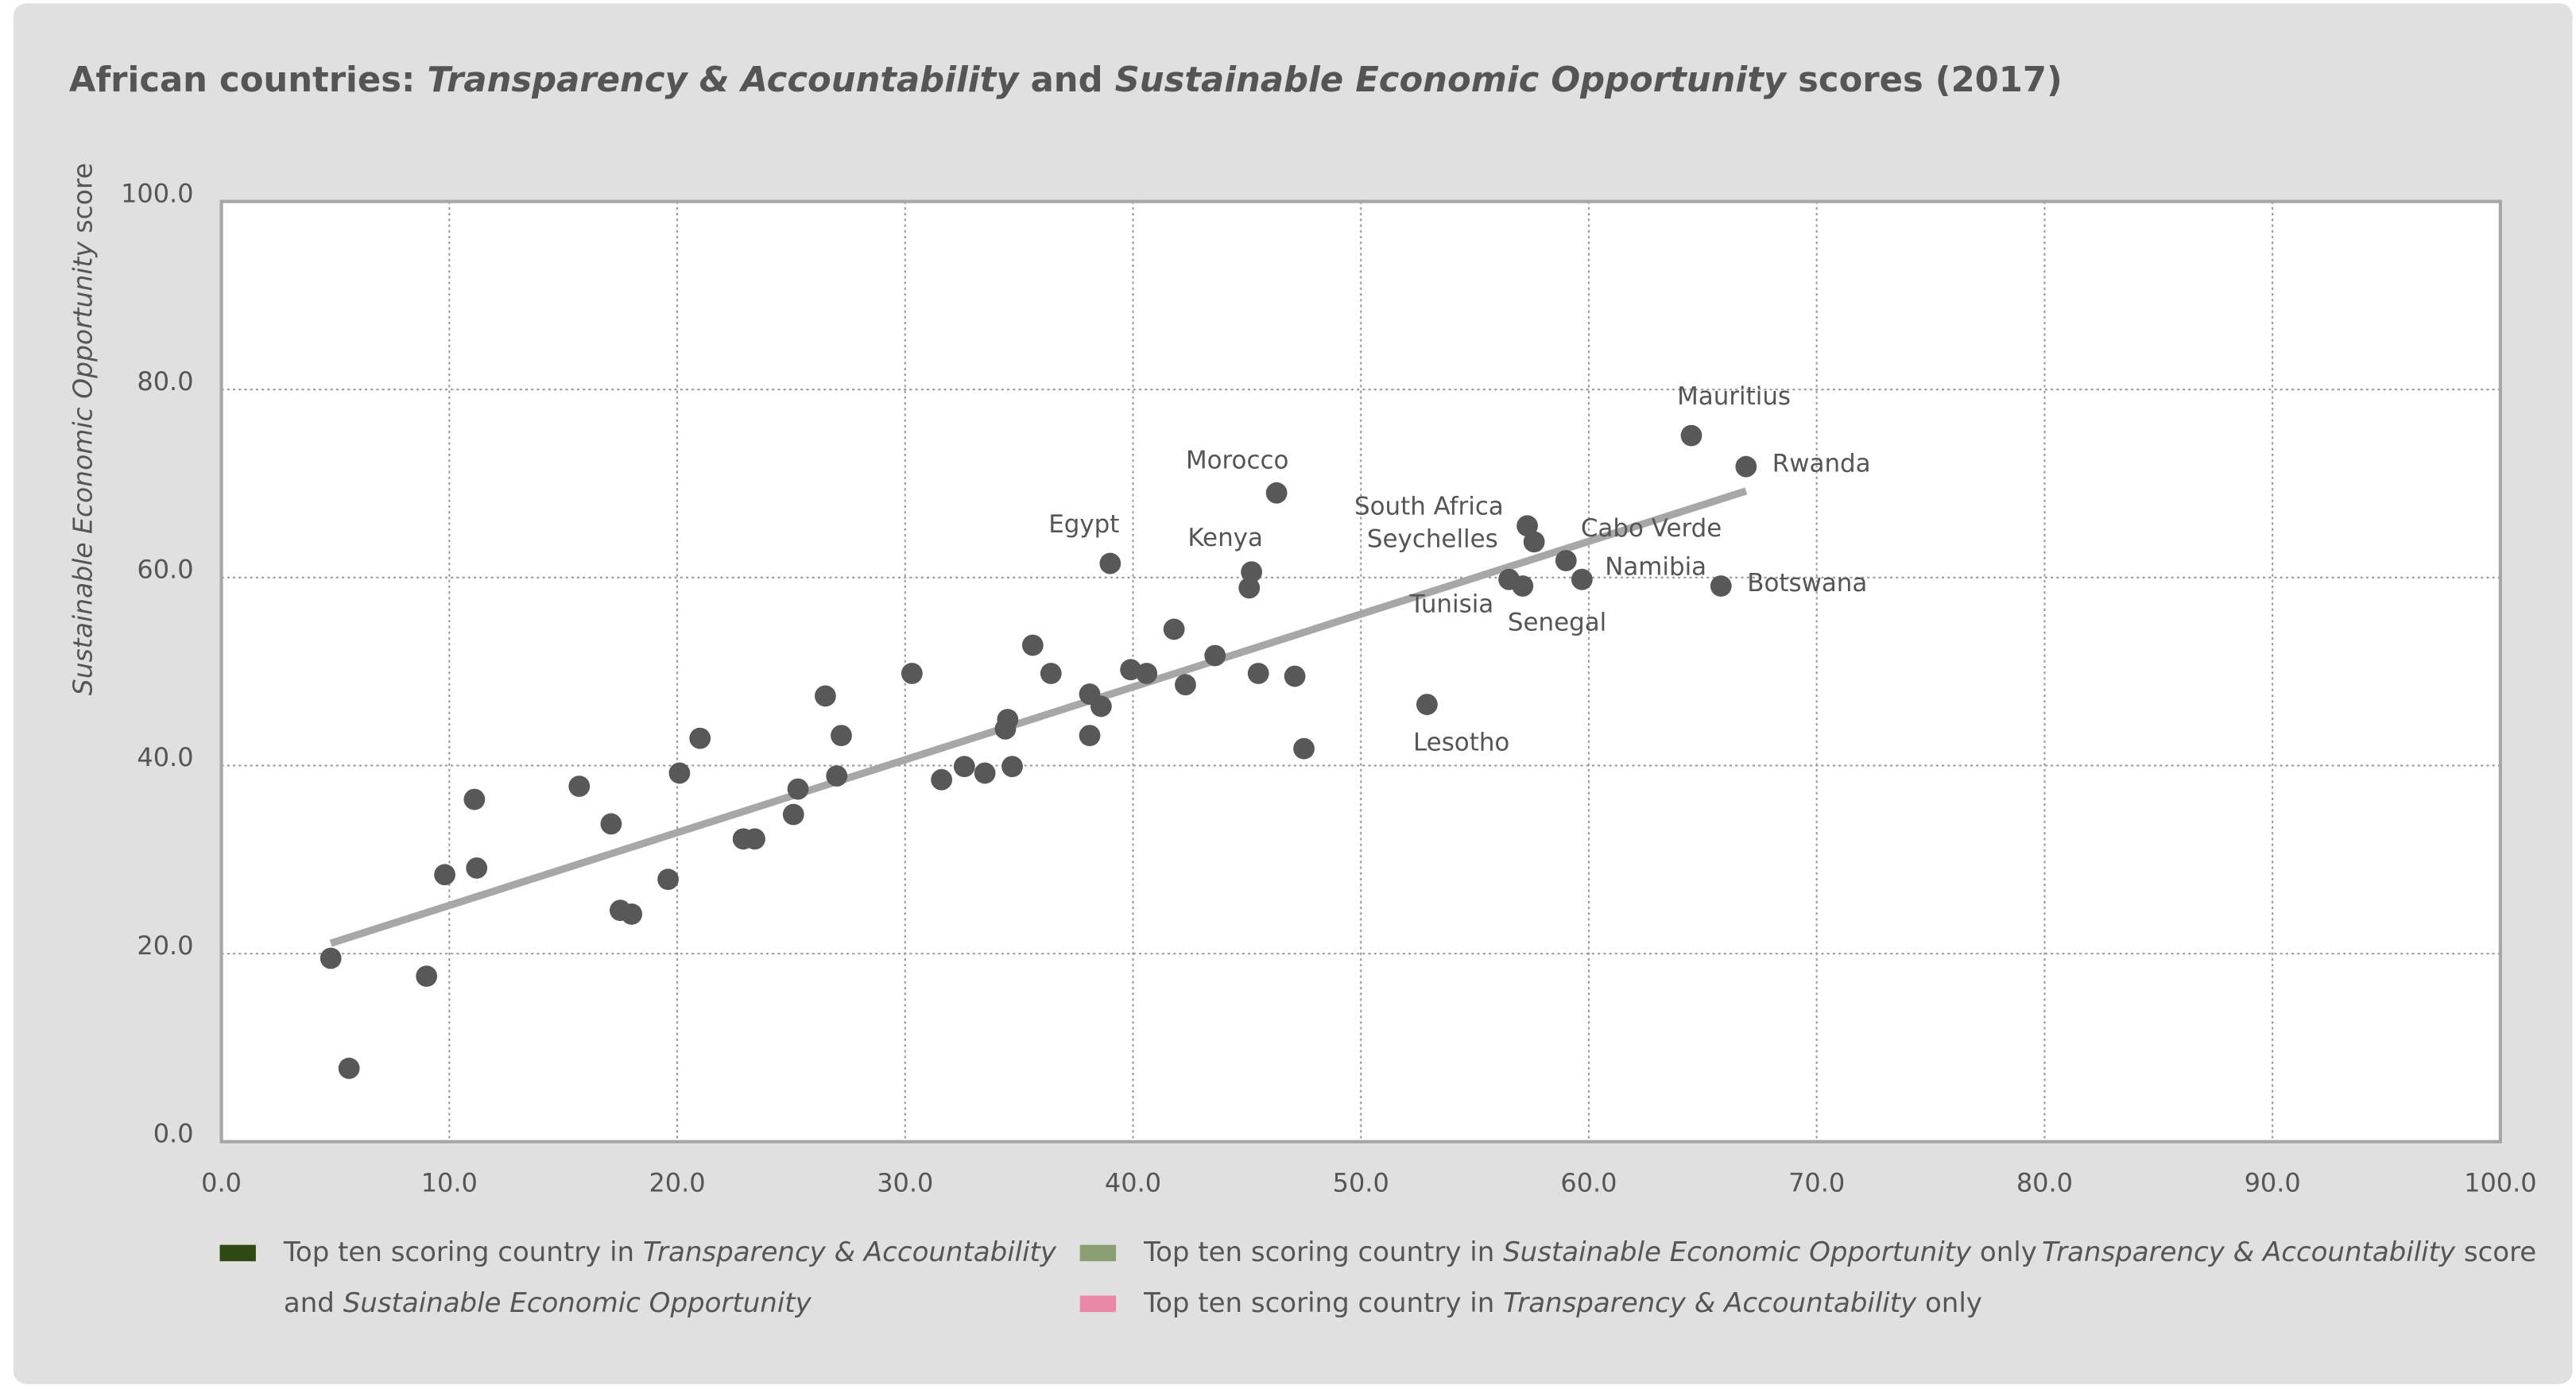 The image size is (2576, 1389). What do you see at coordinates (1652, 528) in the screenshot?
I see `point-label: Cabo Verde` at bounding box center [1652, 528].